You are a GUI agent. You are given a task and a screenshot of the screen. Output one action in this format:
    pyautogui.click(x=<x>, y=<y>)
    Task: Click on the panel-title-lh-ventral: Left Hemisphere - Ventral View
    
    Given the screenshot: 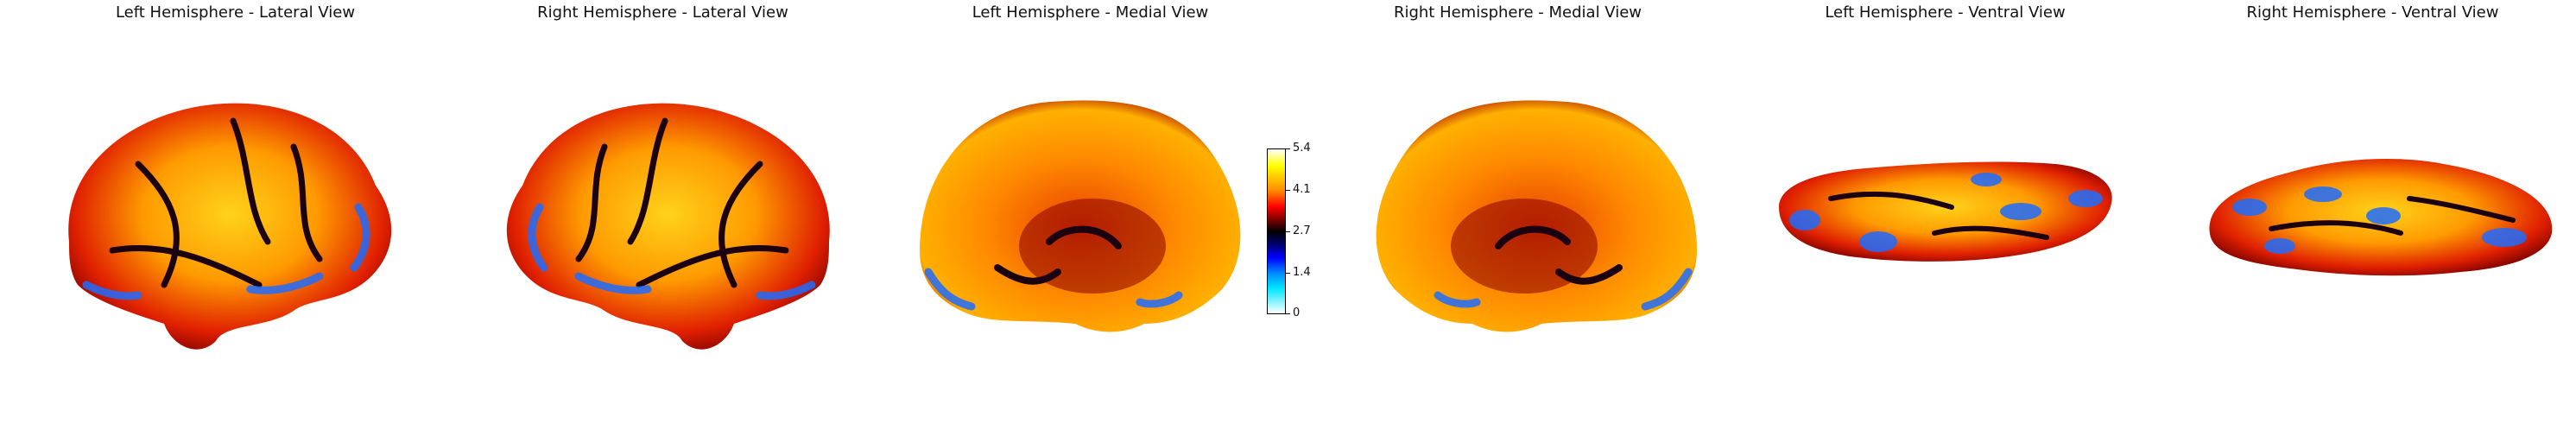 What is the action you would take?
    pyautogui.click(x=1945, y=13)
    